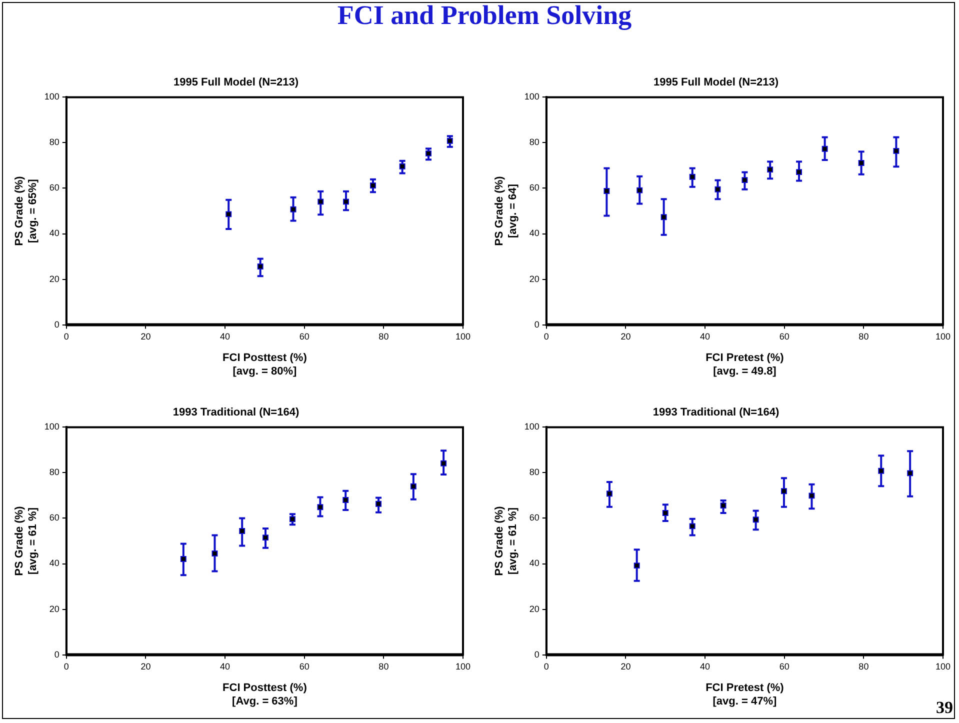  Describe the element at coordinates (944, 708) in the screenshot. I see `text: 39` at that location.